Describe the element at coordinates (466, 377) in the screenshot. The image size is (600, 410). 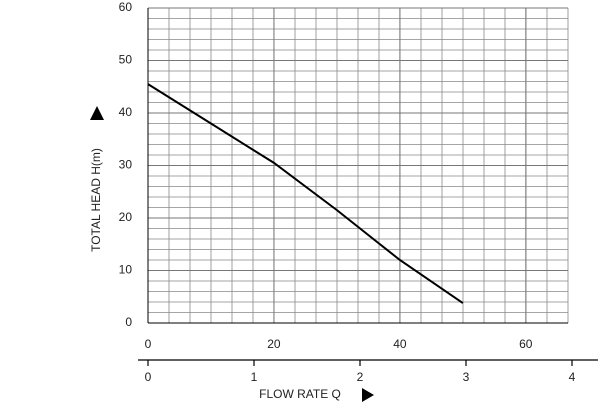
I see `x2-tick-label: 3` at that location.